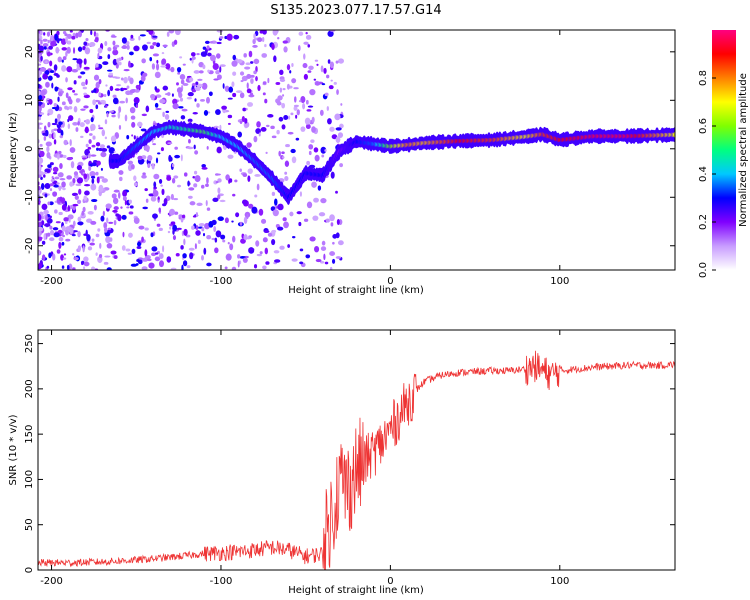 Image resolution: width=750 pixels, height=600 pixels. What do you see at coordinates (356, 290) in the screenshot?
I see `spectrogram-xlabel: Height of straight line (km)` at bounding box center [356, 290].